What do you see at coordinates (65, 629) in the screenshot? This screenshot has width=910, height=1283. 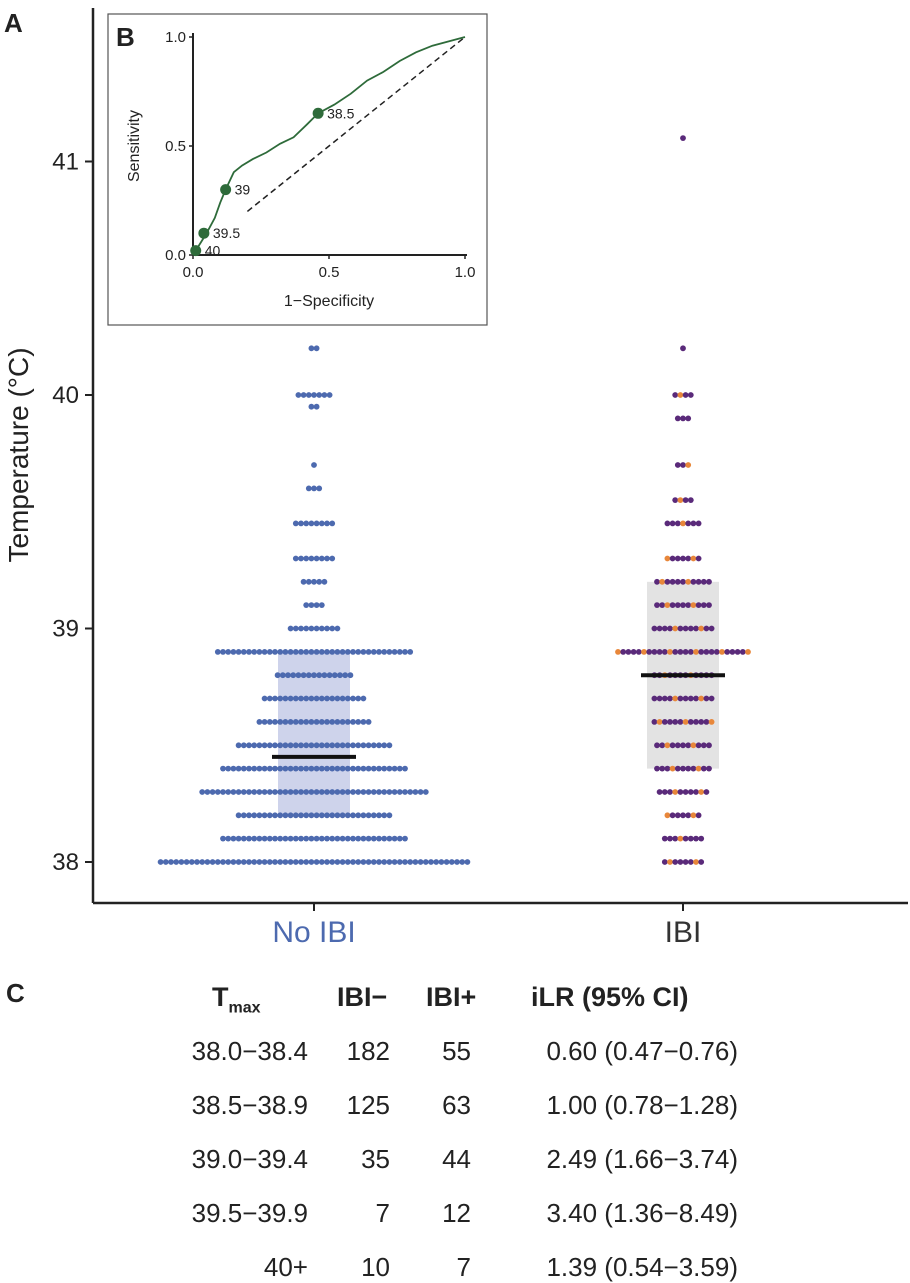 I see `y-tick-label: 39` at bounding box center [65, 629].